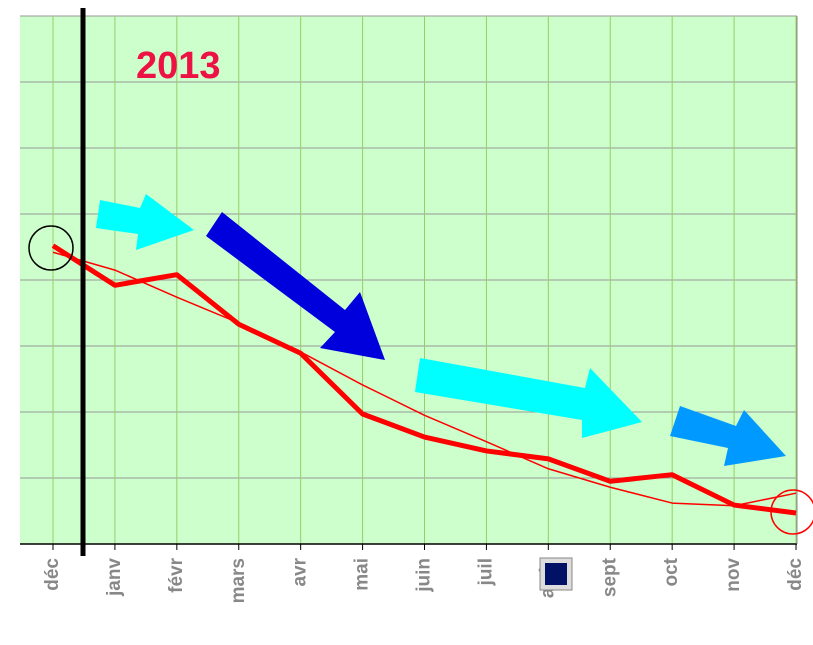 This screenshot has height=645, width=813. Describe the element at coordinates (733, 575) in the screenshot. I see `x-tick-label: nov` at that location.